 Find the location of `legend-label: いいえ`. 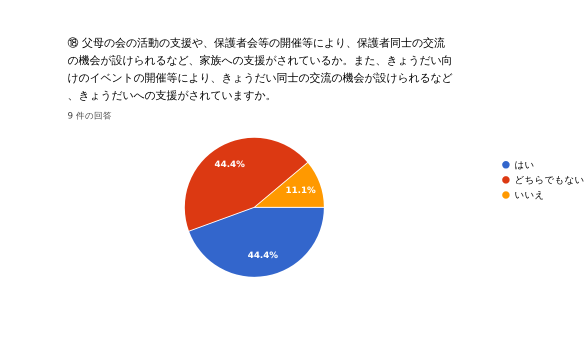

legend-label: いいえ is located at coordinates (529, 196).